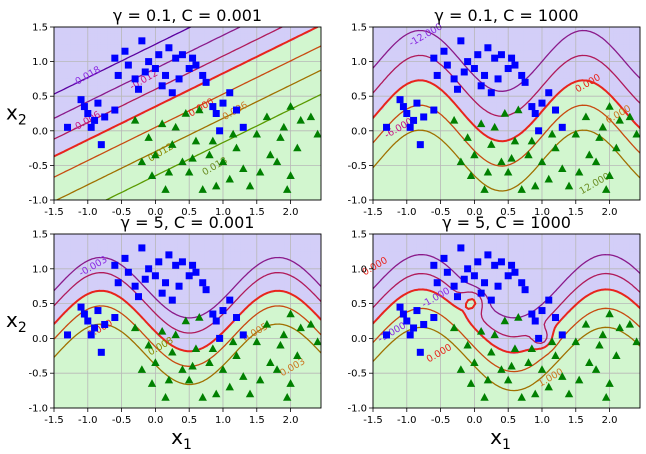 The height and width of the screenshot is (454, 646). Describe the element at coordinates (192, 115) in the screenshot. I see `data-points` at that location.